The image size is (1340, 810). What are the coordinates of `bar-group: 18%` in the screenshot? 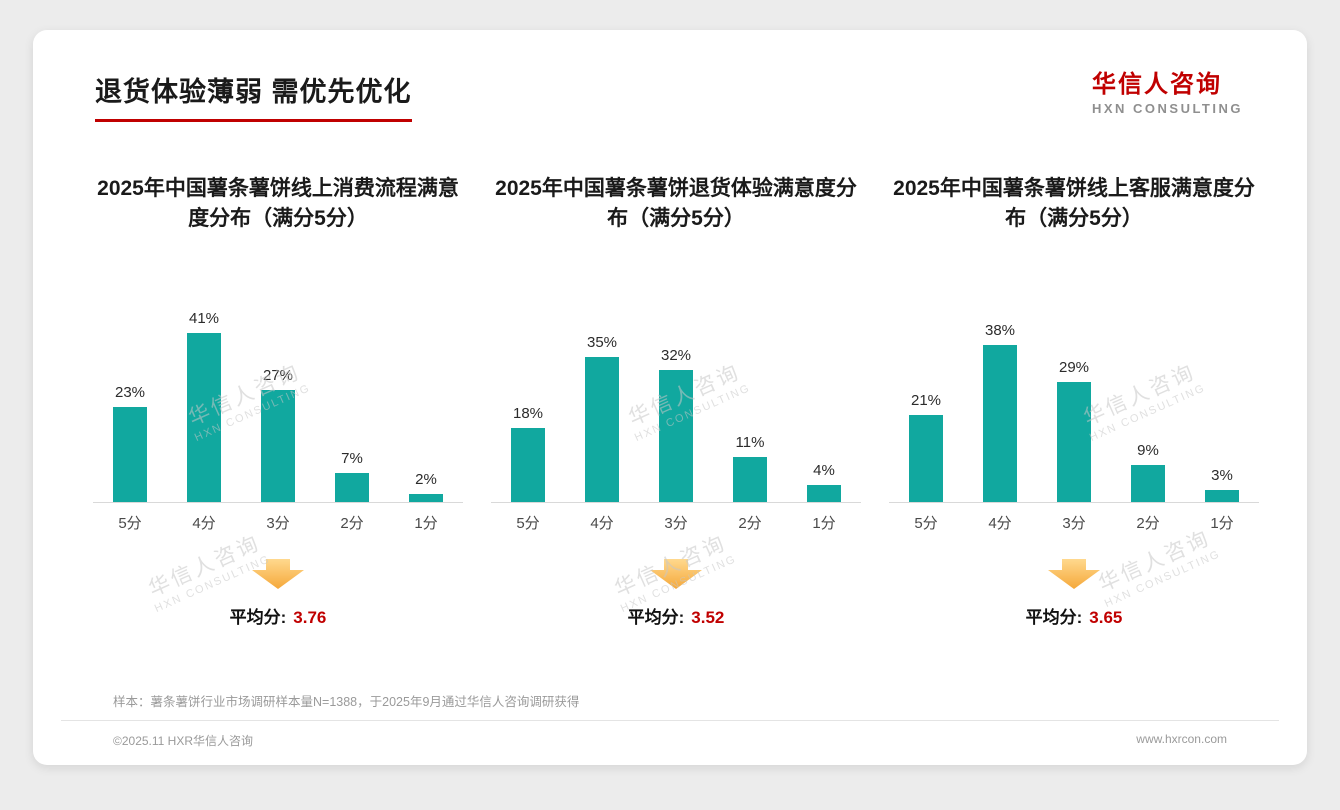 It's located at (528, 453).